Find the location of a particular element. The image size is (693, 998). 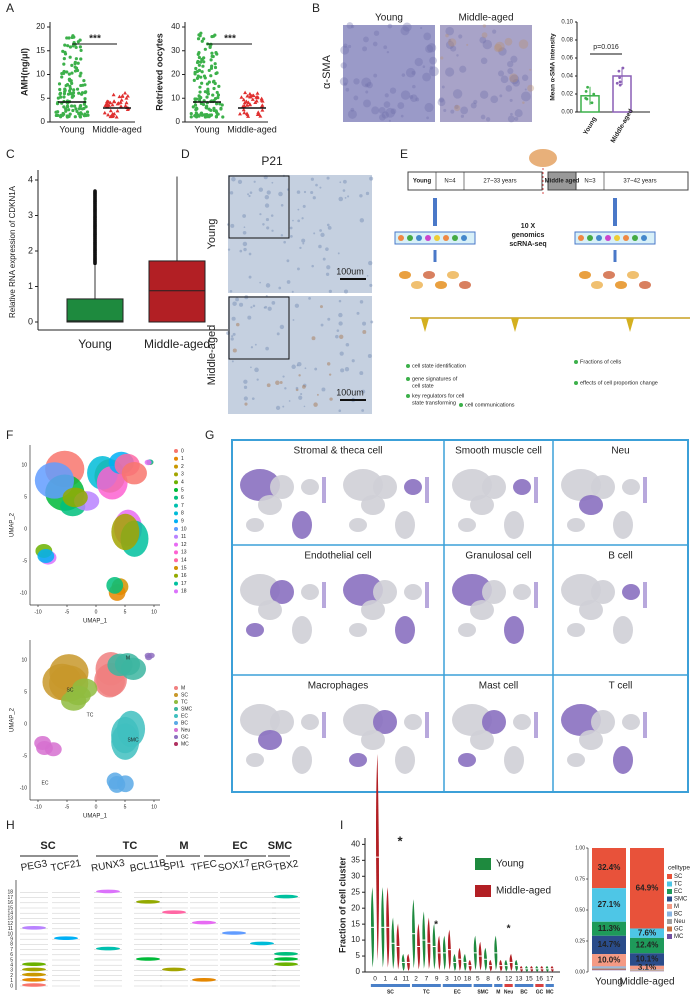

row-label: 16 is located at coordinates (10, 903).